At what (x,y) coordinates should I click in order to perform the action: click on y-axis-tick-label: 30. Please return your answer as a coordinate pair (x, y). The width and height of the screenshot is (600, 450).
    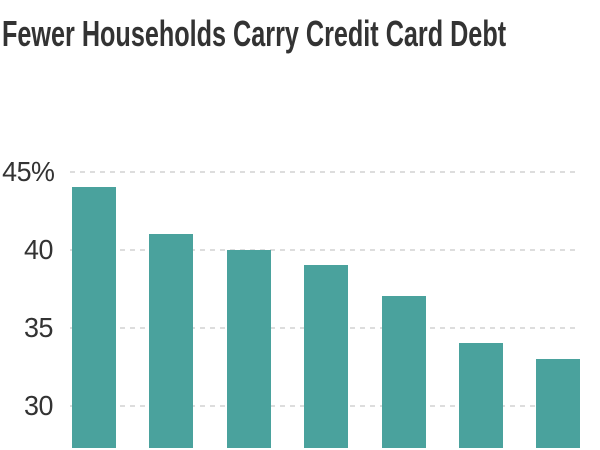
    Looking at the image, I should click on (38, 405).